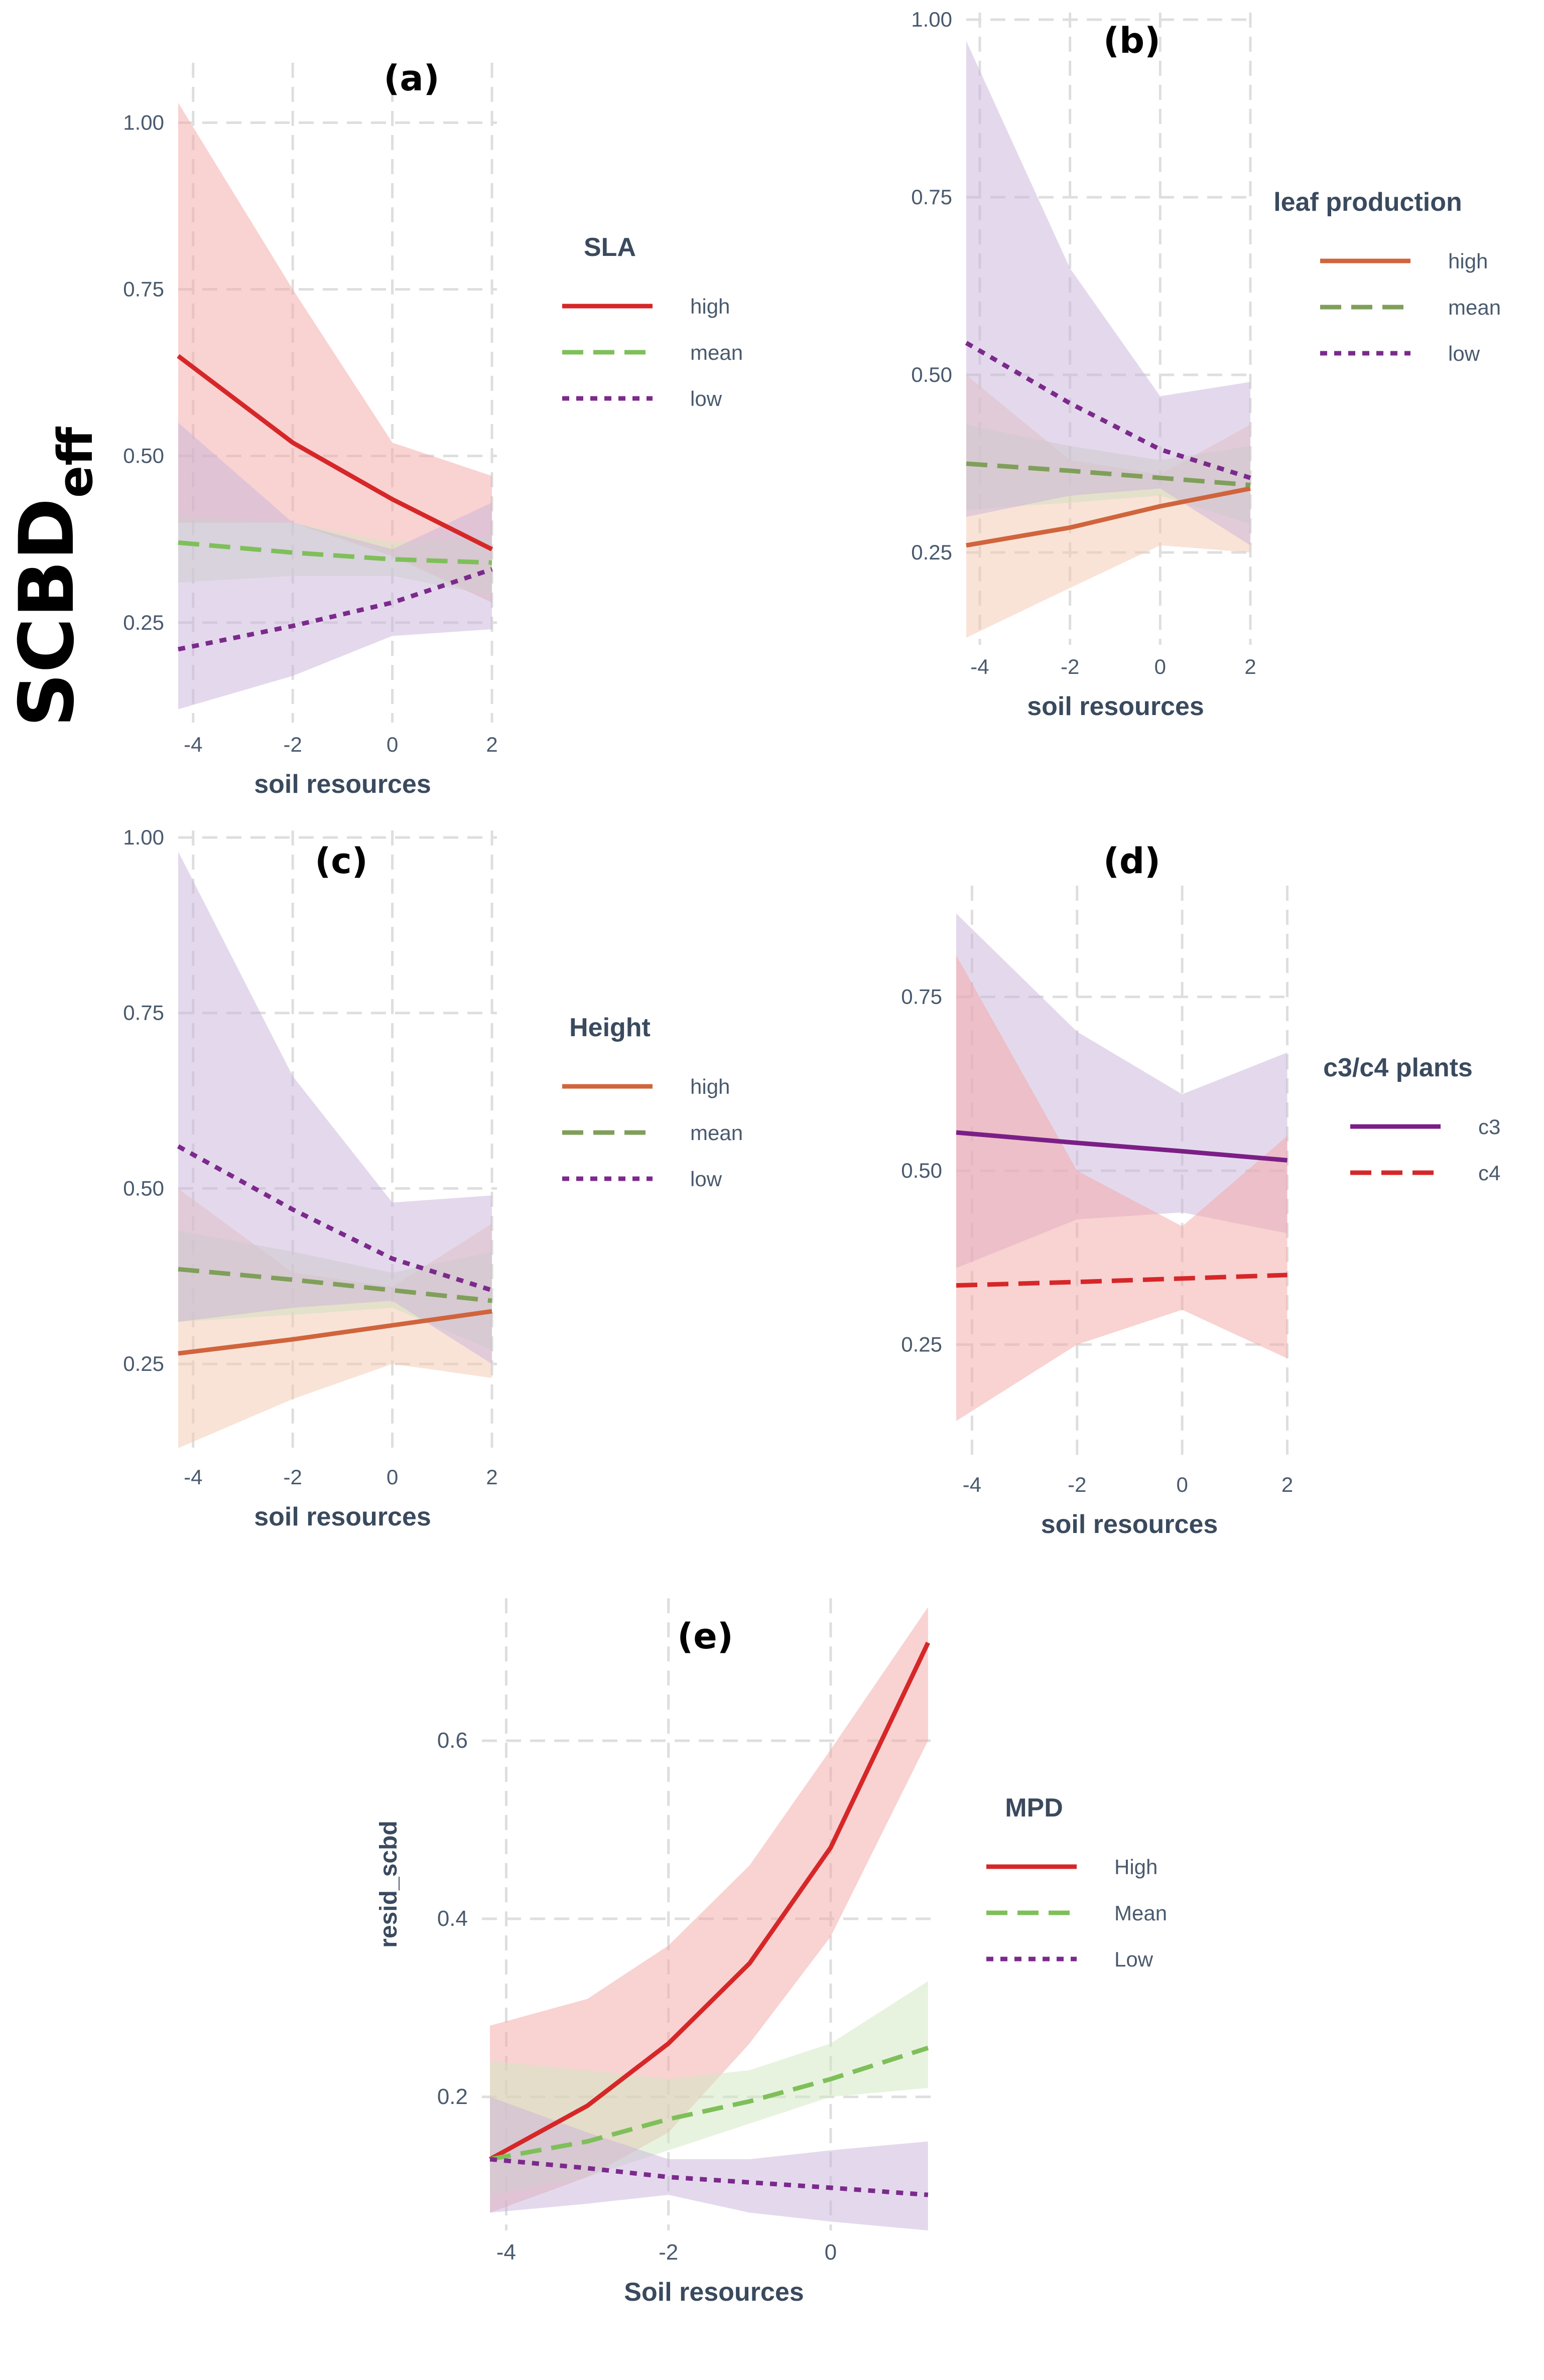  I want to click on legend-title: MPD, so click(1034, 1808).